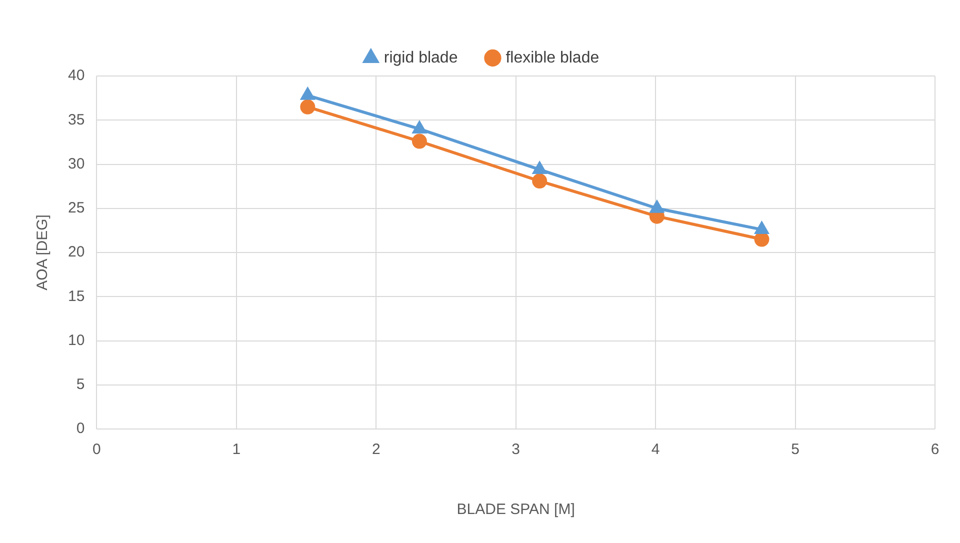 The height and width of the screenshot is (543, 960). What do you see at coordinates (76, 296) in the screenshot?
I see `y-tick-label: 15` at bounding box center [76, 296].